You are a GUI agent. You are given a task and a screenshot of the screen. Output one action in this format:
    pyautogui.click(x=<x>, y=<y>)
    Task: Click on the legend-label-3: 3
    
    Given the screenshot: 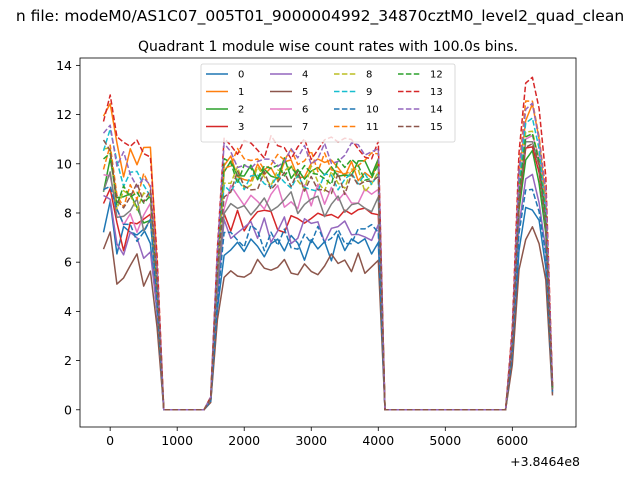 What is the action you would take?
    pyautogui.click(x=241, y=127)
    